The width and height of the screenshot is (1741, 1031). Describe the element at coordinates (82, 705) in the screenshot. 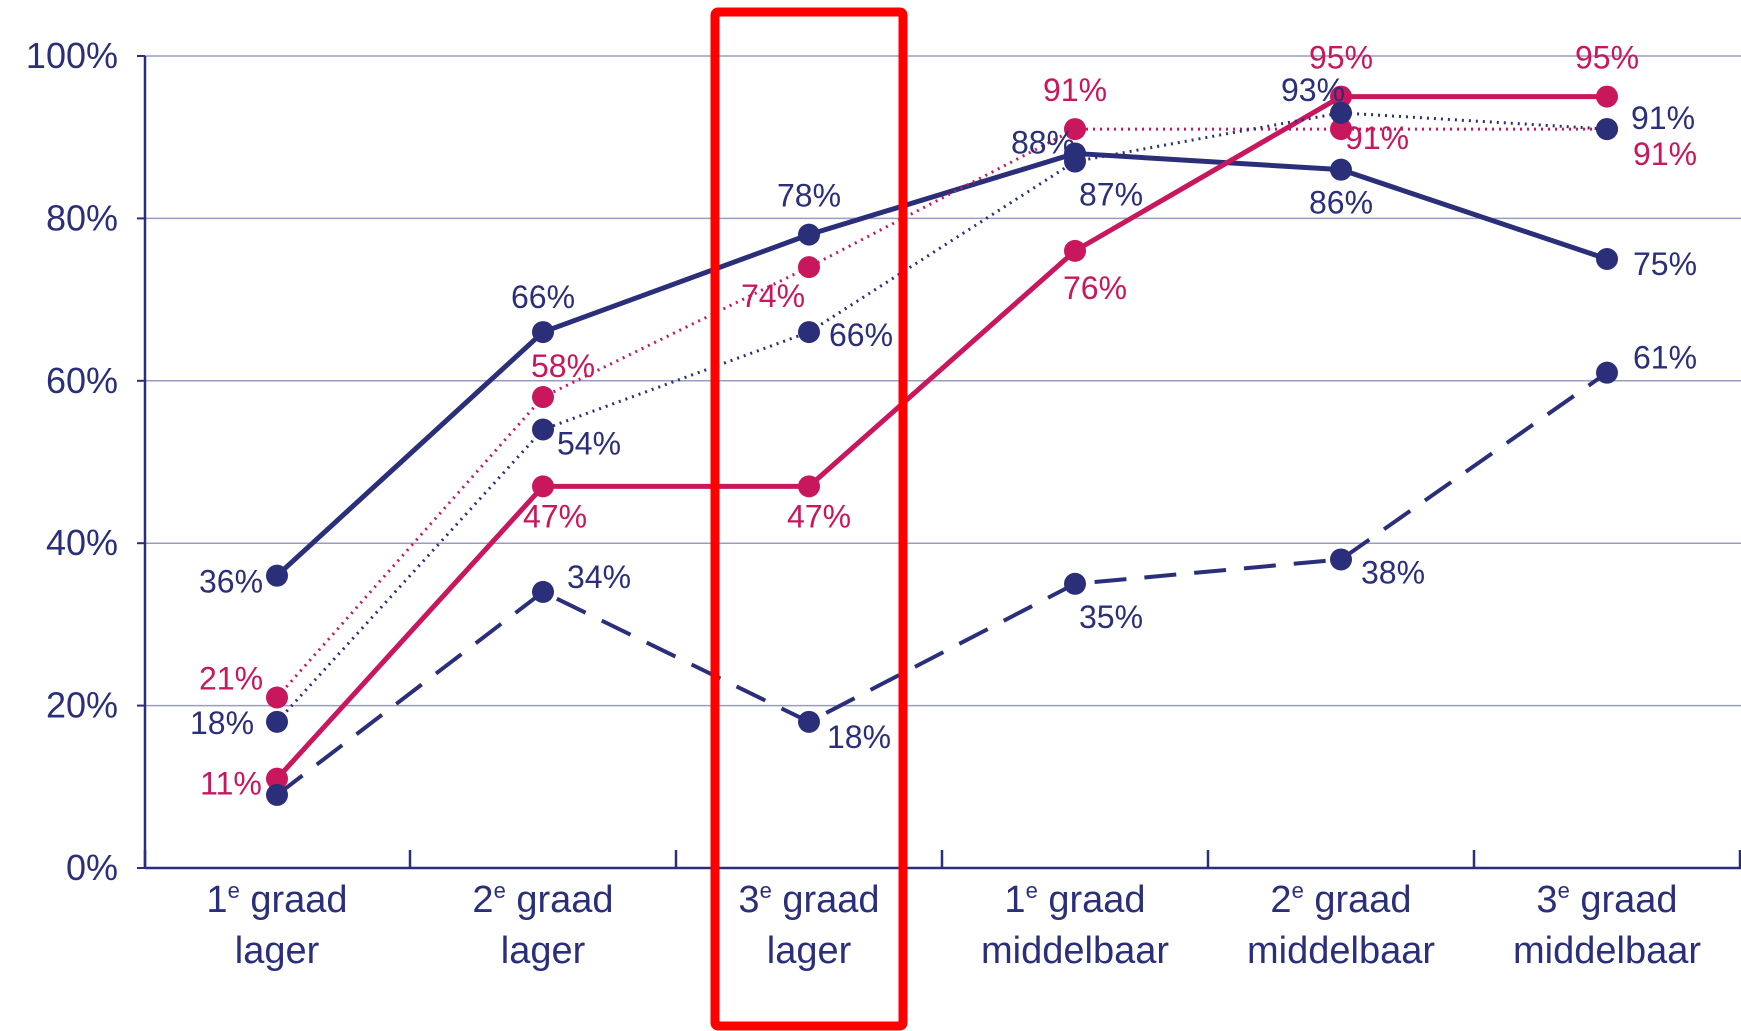

I see `y-tick-label: 20%` at that location.